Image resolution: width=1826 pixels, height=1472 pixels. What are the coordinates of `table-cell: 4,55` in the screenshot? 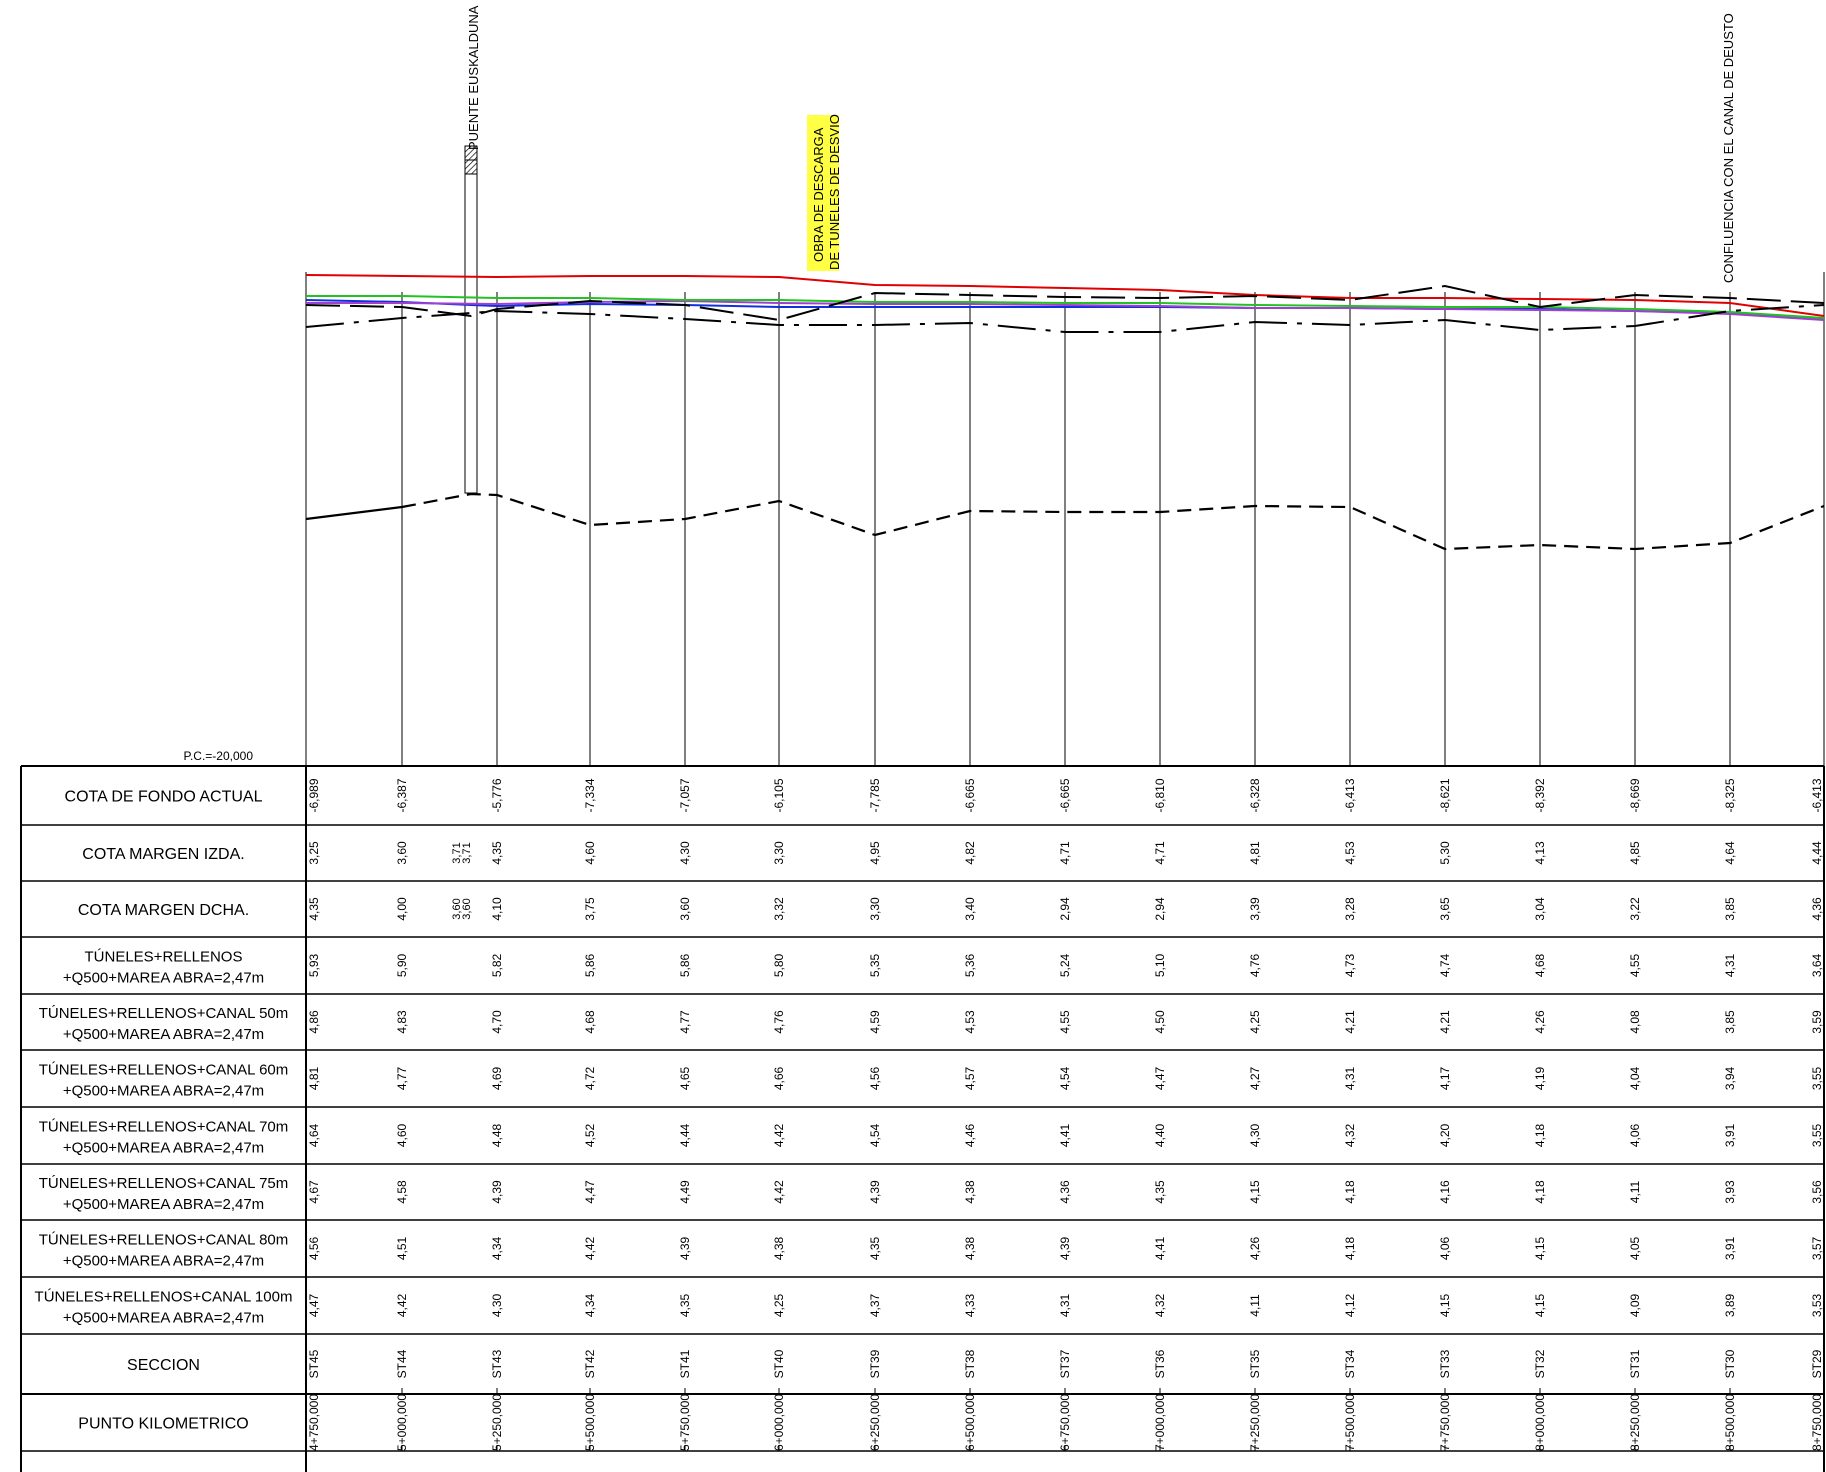 It's located at (1065, 1022).